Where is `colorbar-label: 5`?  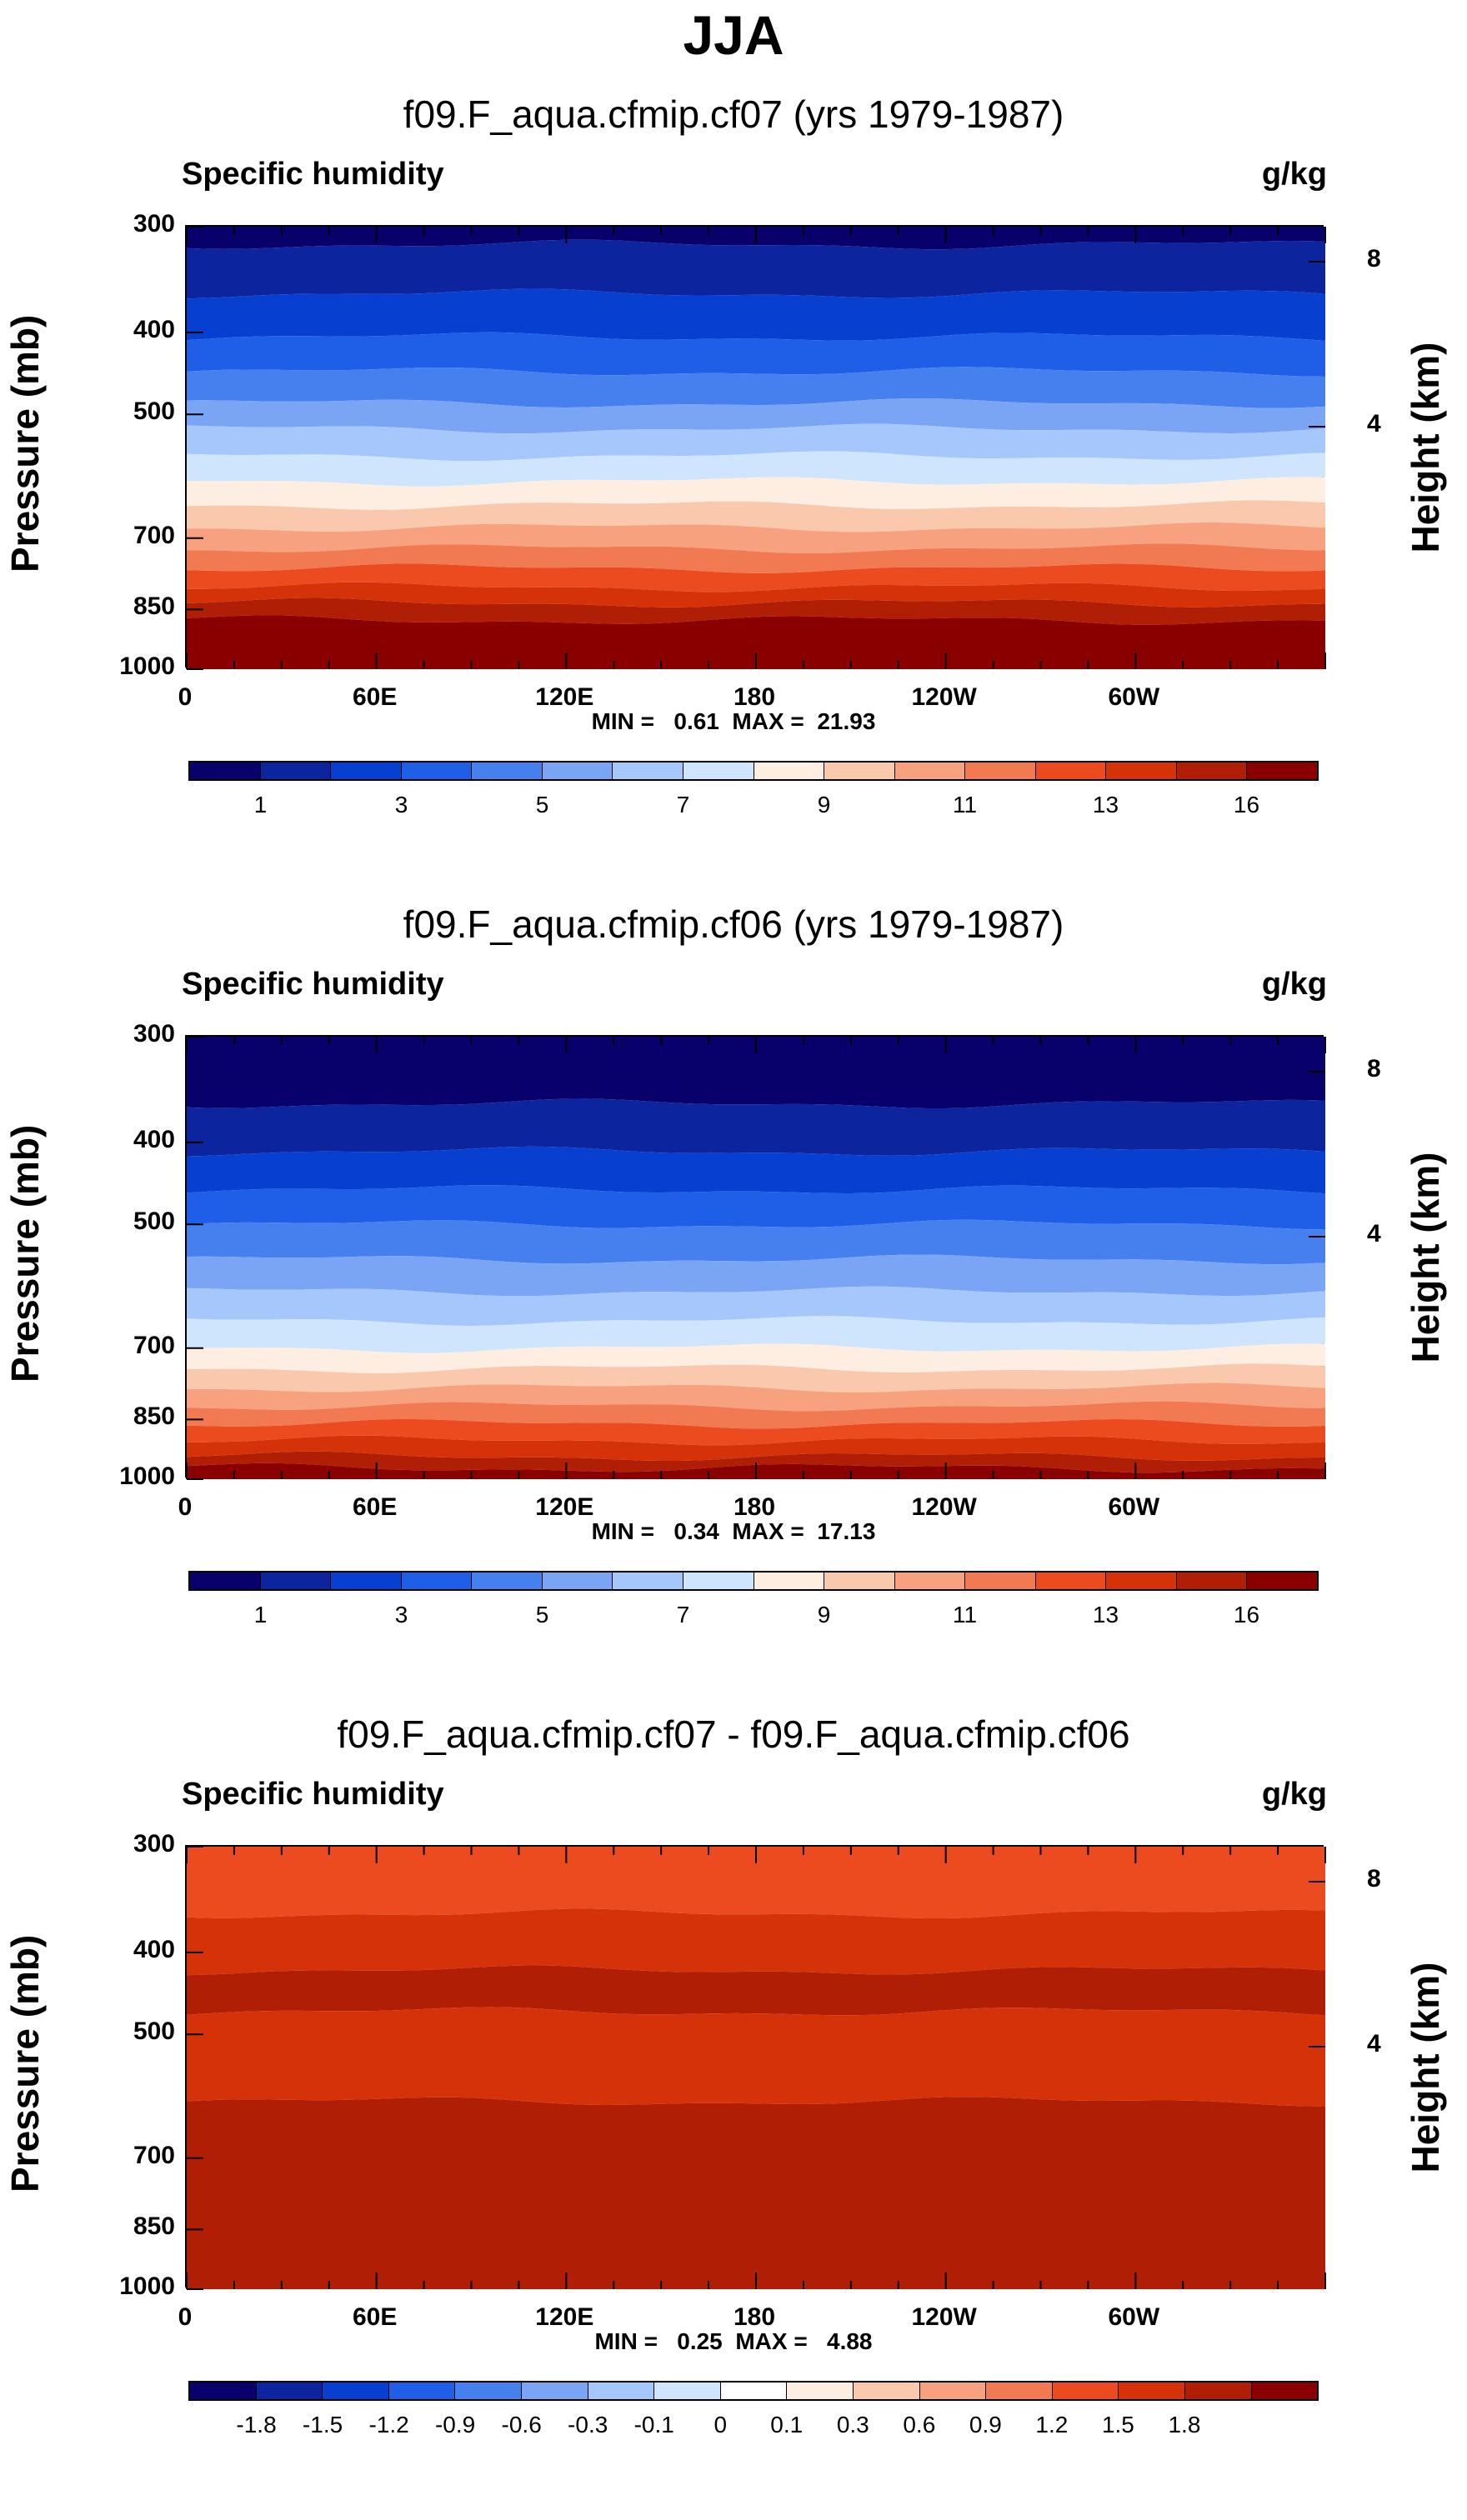
colorbar-label: 5 is located at coordinates (542, 1615).